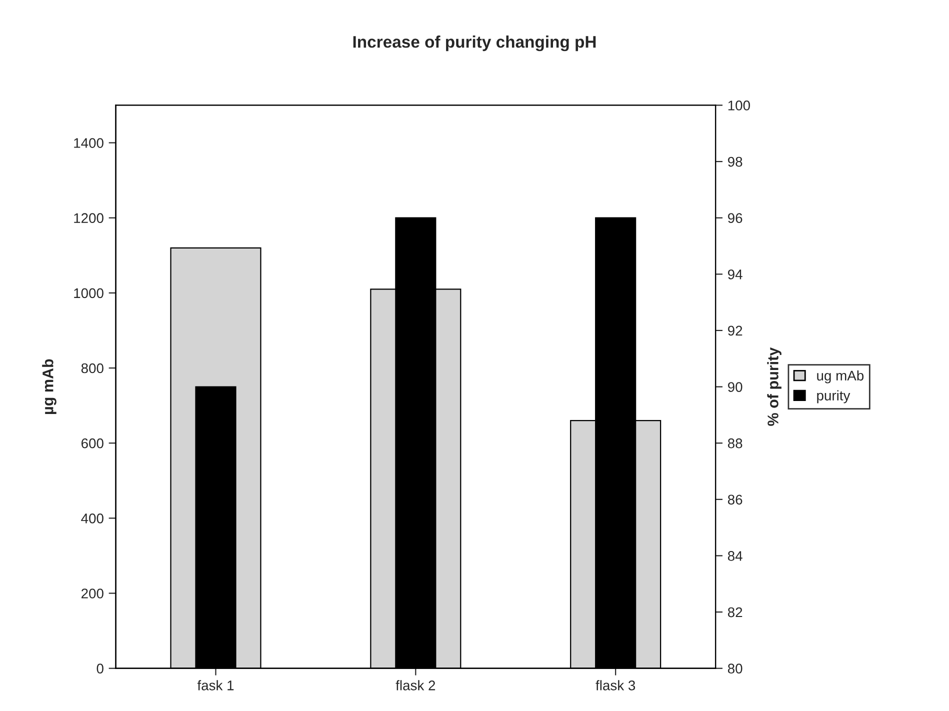 This screenshot has height=711, width=949. Describe the element at coordinates (735, 556) in the screenshot. I see `y2-tick-label: 84` at that location.